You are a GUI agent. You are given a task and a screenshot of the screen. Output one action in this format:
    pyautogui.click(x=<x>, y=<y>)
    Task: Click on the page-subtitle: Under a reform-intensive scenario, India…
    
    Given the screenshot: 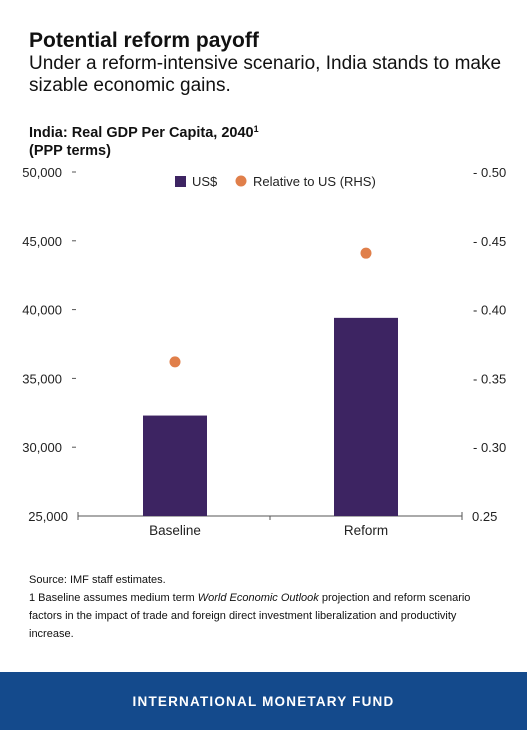 What is the action you would take?
    pyautogui.click(x=265, y=74)
    